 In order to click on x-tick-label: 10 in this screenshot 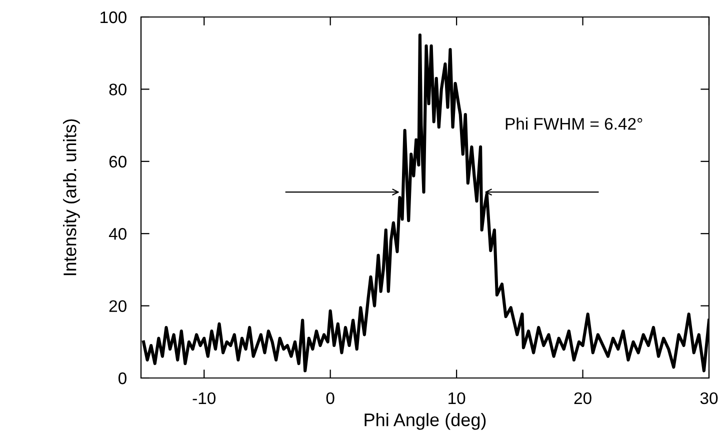, I will do `click(457, 398)`.